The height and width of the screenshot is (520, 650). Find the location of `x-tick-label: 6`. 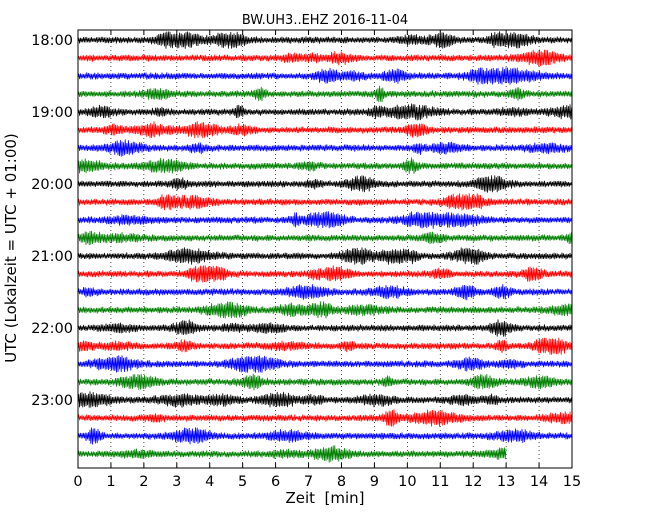

x-tick-label: 6 is located at coordinates (275, 482).